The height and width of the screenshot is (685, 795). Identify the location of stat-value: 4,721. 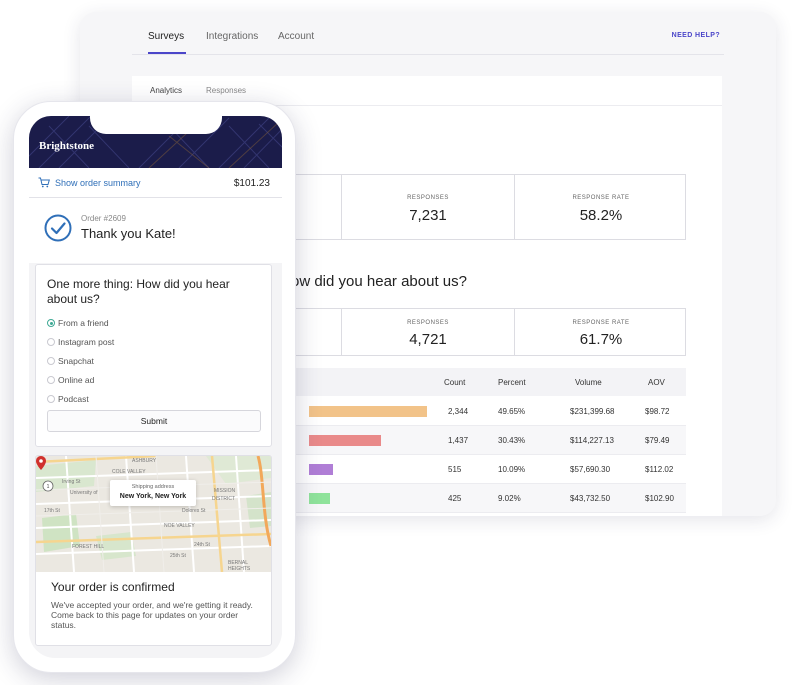
(428, 339).